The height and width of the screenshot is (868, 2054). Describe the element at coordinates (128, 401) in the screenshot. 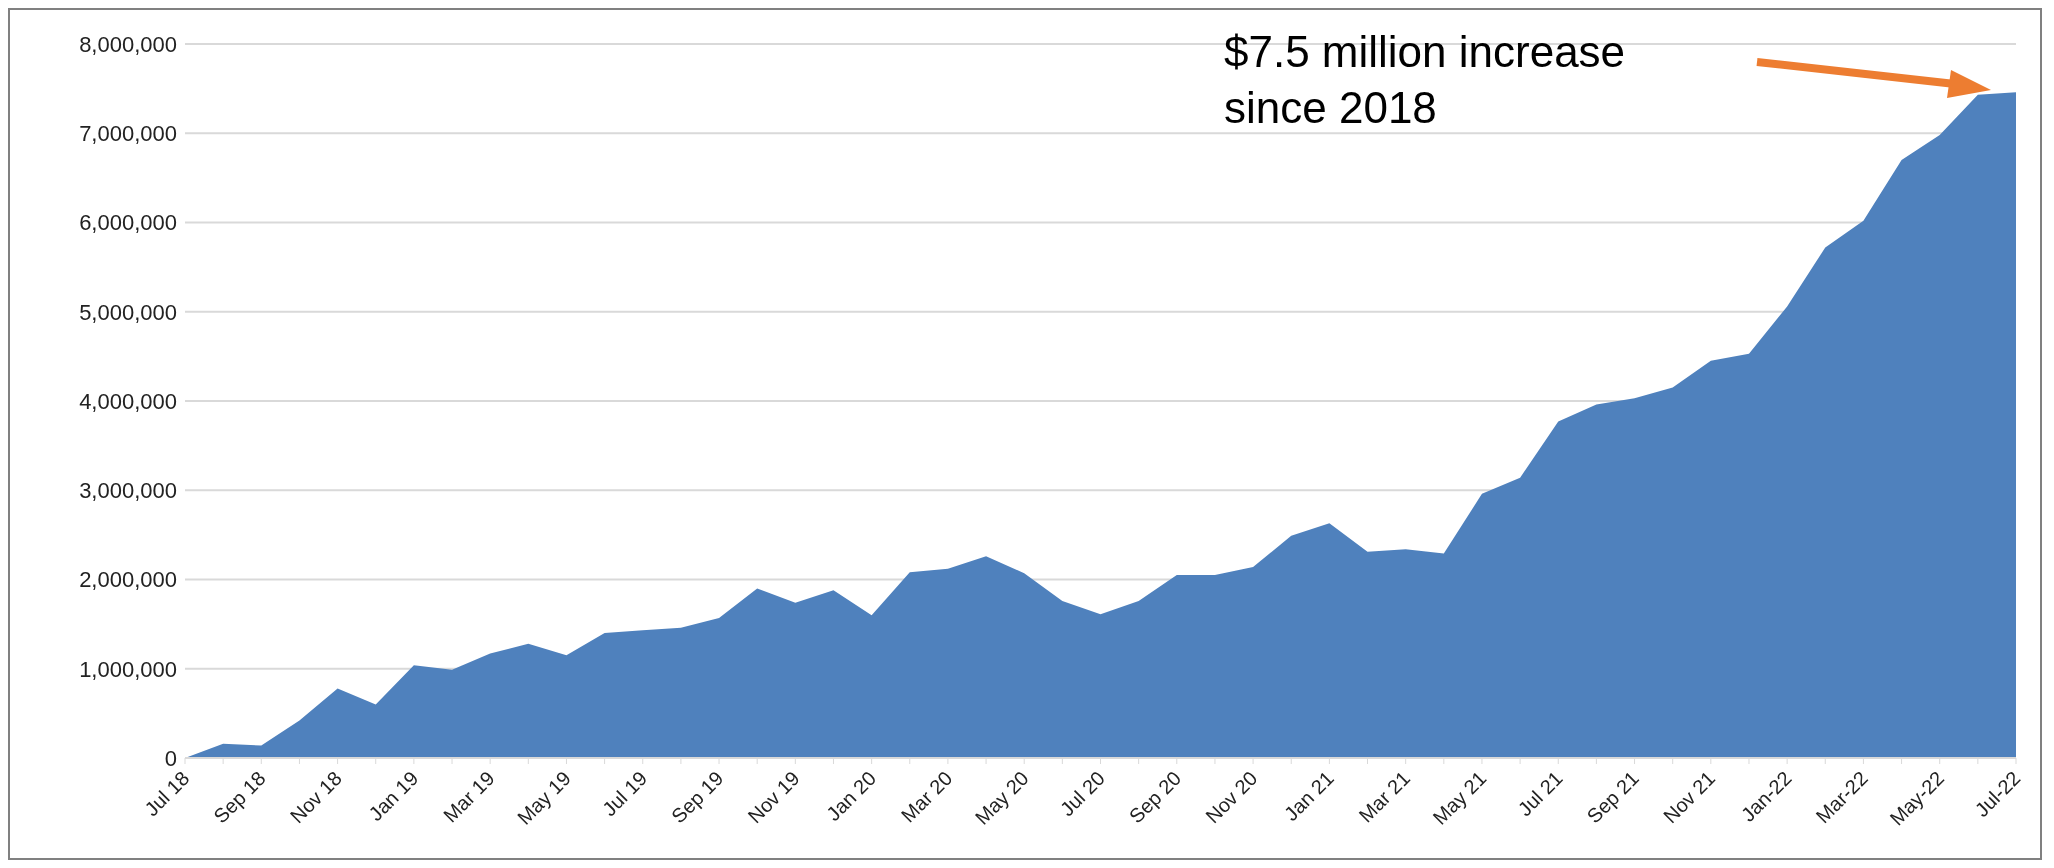

I see `y-tick-label: 4,000,000` at that location.